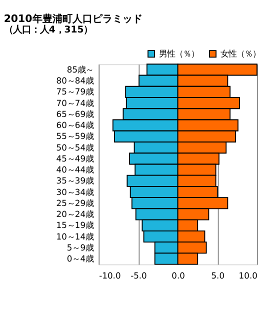  What do you see at coordinates (75, 158) in the screenshot?
I see `y-tick-label: 45～49歳` at bounding box center [75, 158].